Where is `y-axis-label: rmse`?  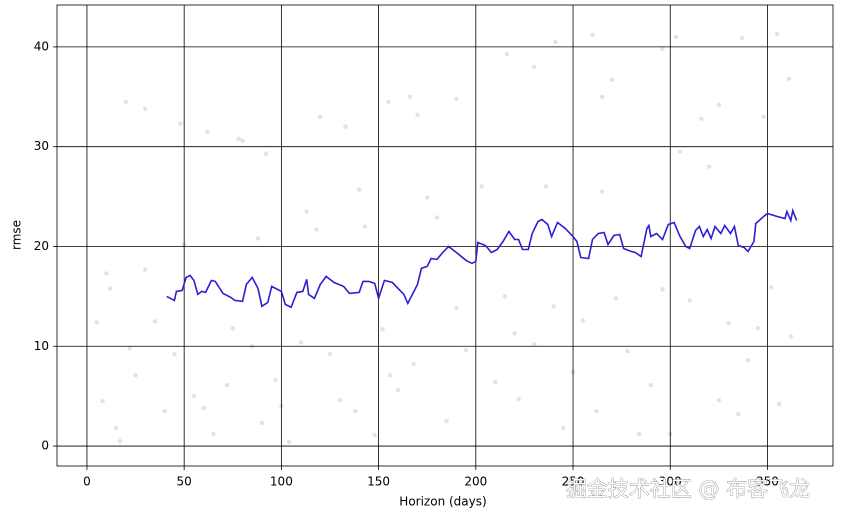 y-axis-label: rmse is located at coordinates (17, 235).